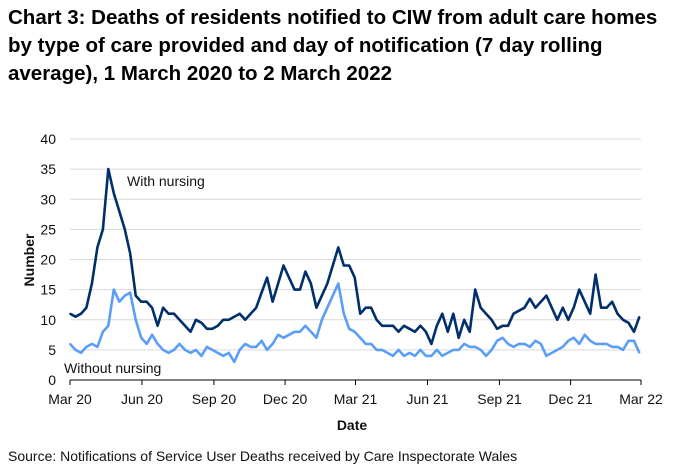 This screenshot has height=475, width=676. I want to click on y-axis-label: Number, so click(29, 259).